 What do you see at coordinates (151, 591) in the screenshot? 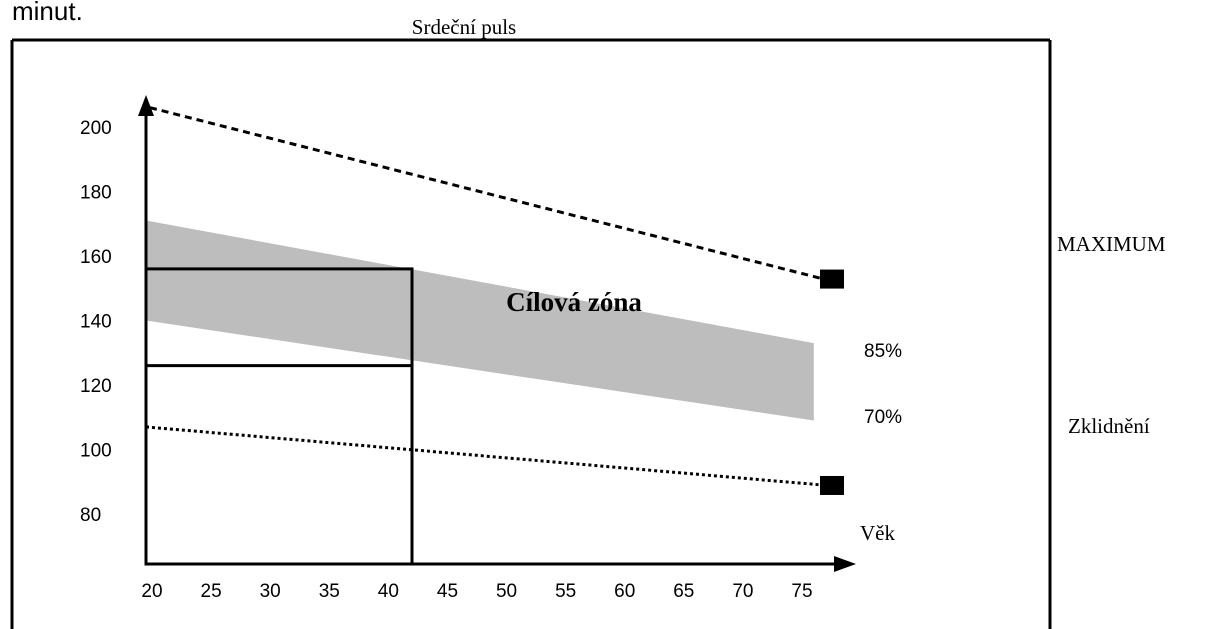
I see `x-tick-label: 20` at bounding box center [151, 591].